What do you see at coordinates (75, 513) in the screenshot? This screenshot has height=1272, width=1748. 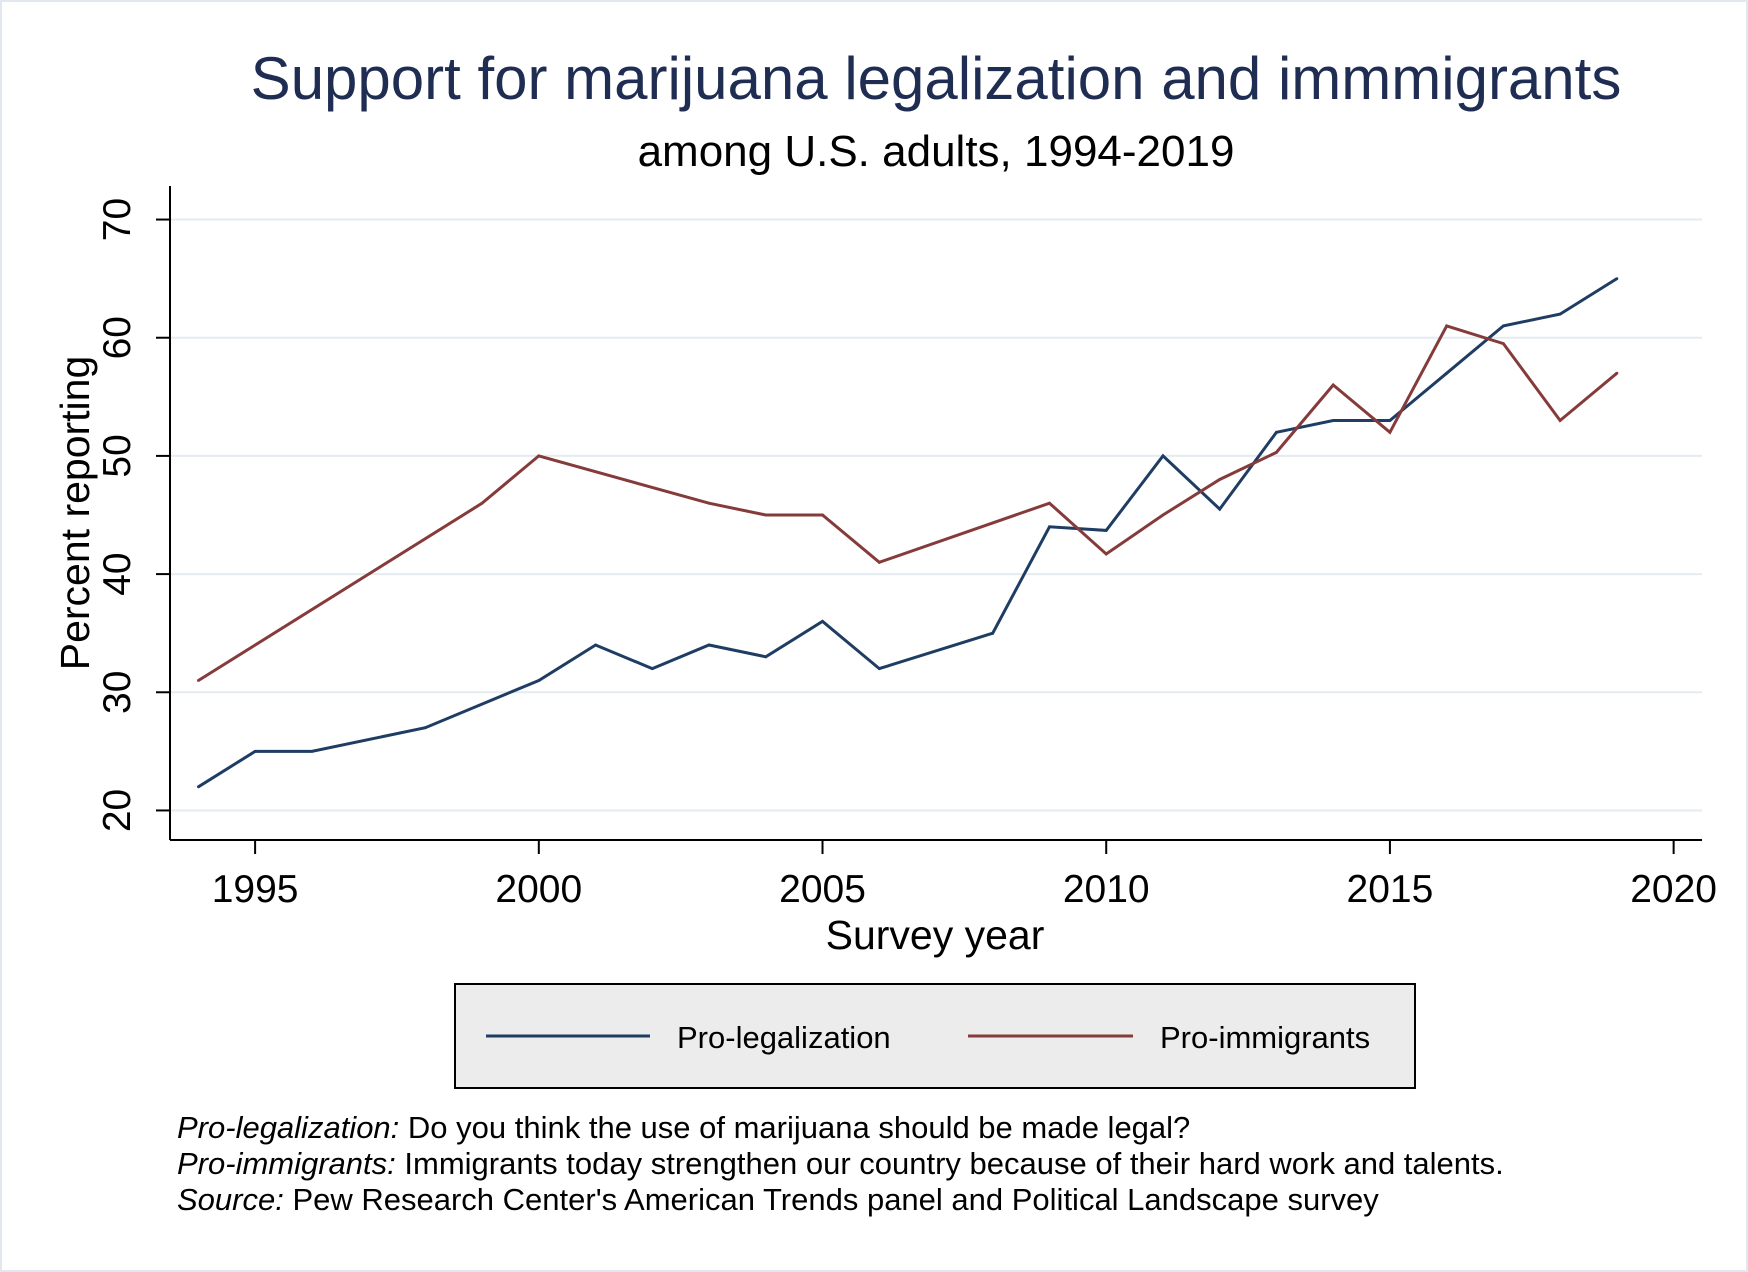 I see `y-axis-title: Percent reporting` at bounding box center [75, 513].